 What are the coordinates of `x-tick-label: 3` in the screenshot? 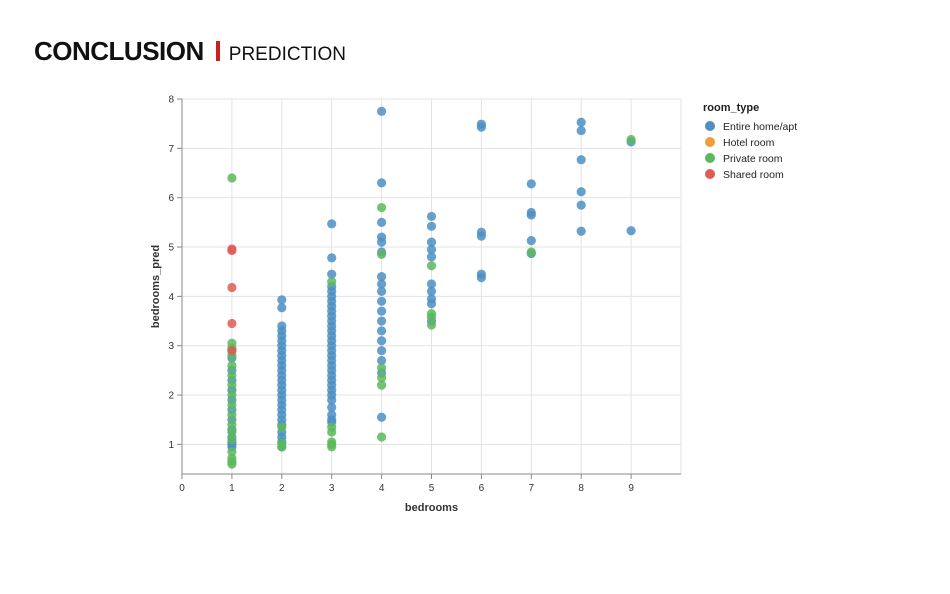 It's located at (332, 488).